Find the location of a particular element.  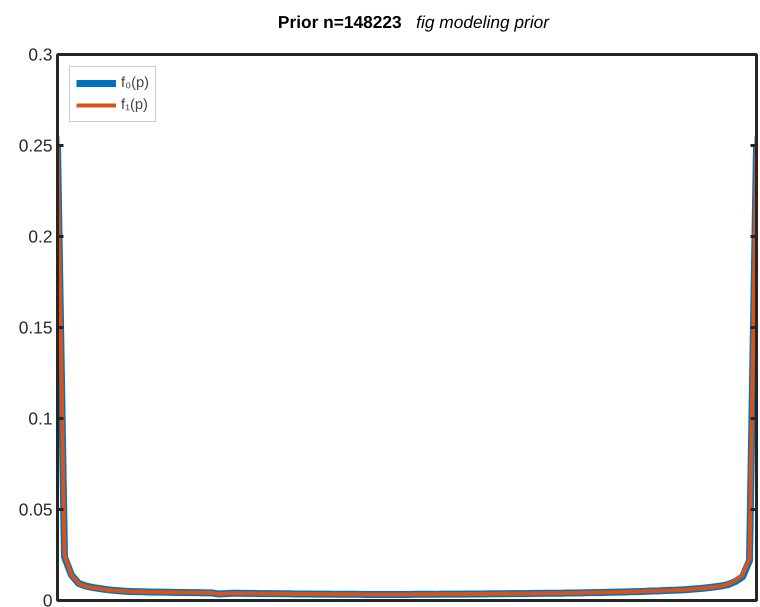

legend-label: f₀(p) is located at coordinates (135, 83).